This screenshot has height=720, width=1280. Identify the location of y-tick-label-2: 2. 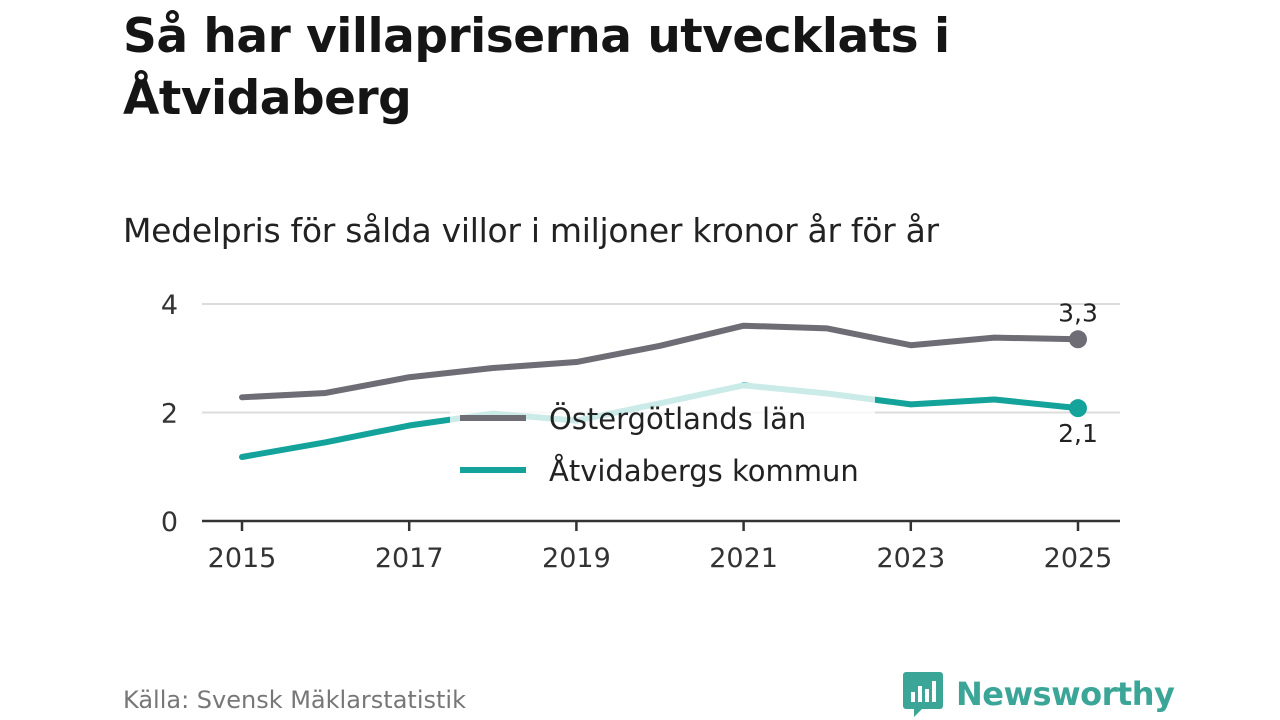
(169, 414).